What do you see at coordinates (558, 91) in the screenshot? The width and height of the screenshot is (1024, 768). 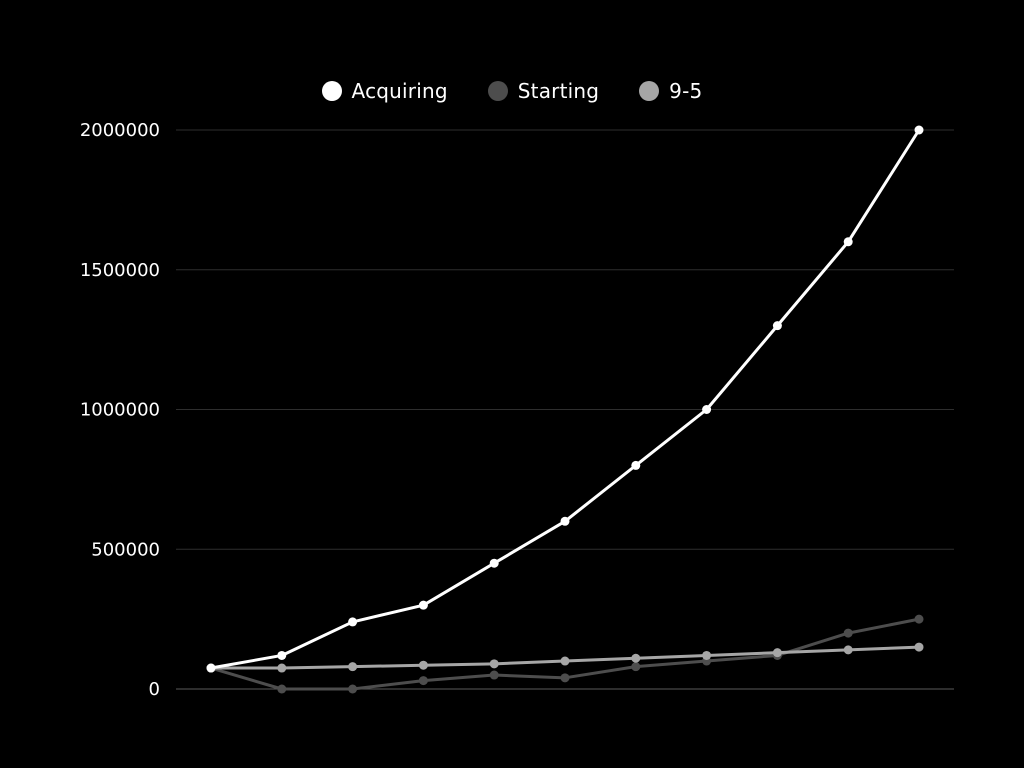 I see `legend-label-starting: Starting` at bounding box center [558, 91].